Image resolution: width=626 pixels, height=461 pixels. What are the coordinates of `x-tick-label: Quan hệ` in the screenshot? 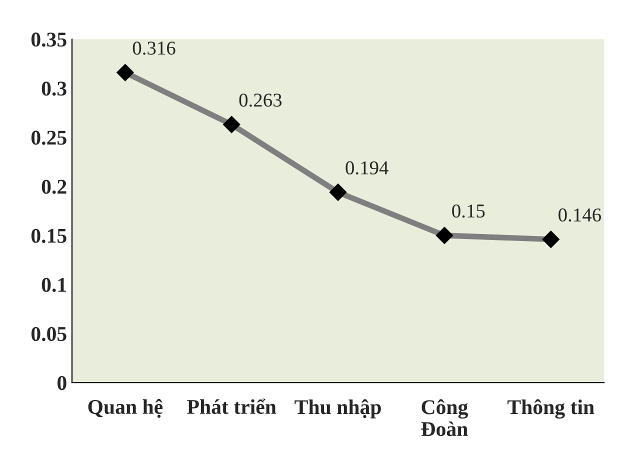 It's located at (125, 408).